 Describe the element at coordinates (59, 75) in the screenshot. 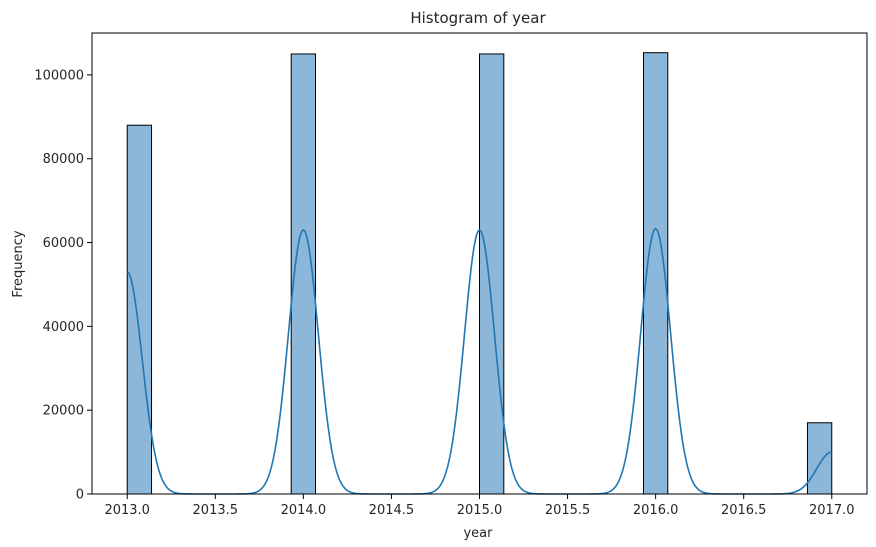

I see `y-tick-label: 100000` at that location.